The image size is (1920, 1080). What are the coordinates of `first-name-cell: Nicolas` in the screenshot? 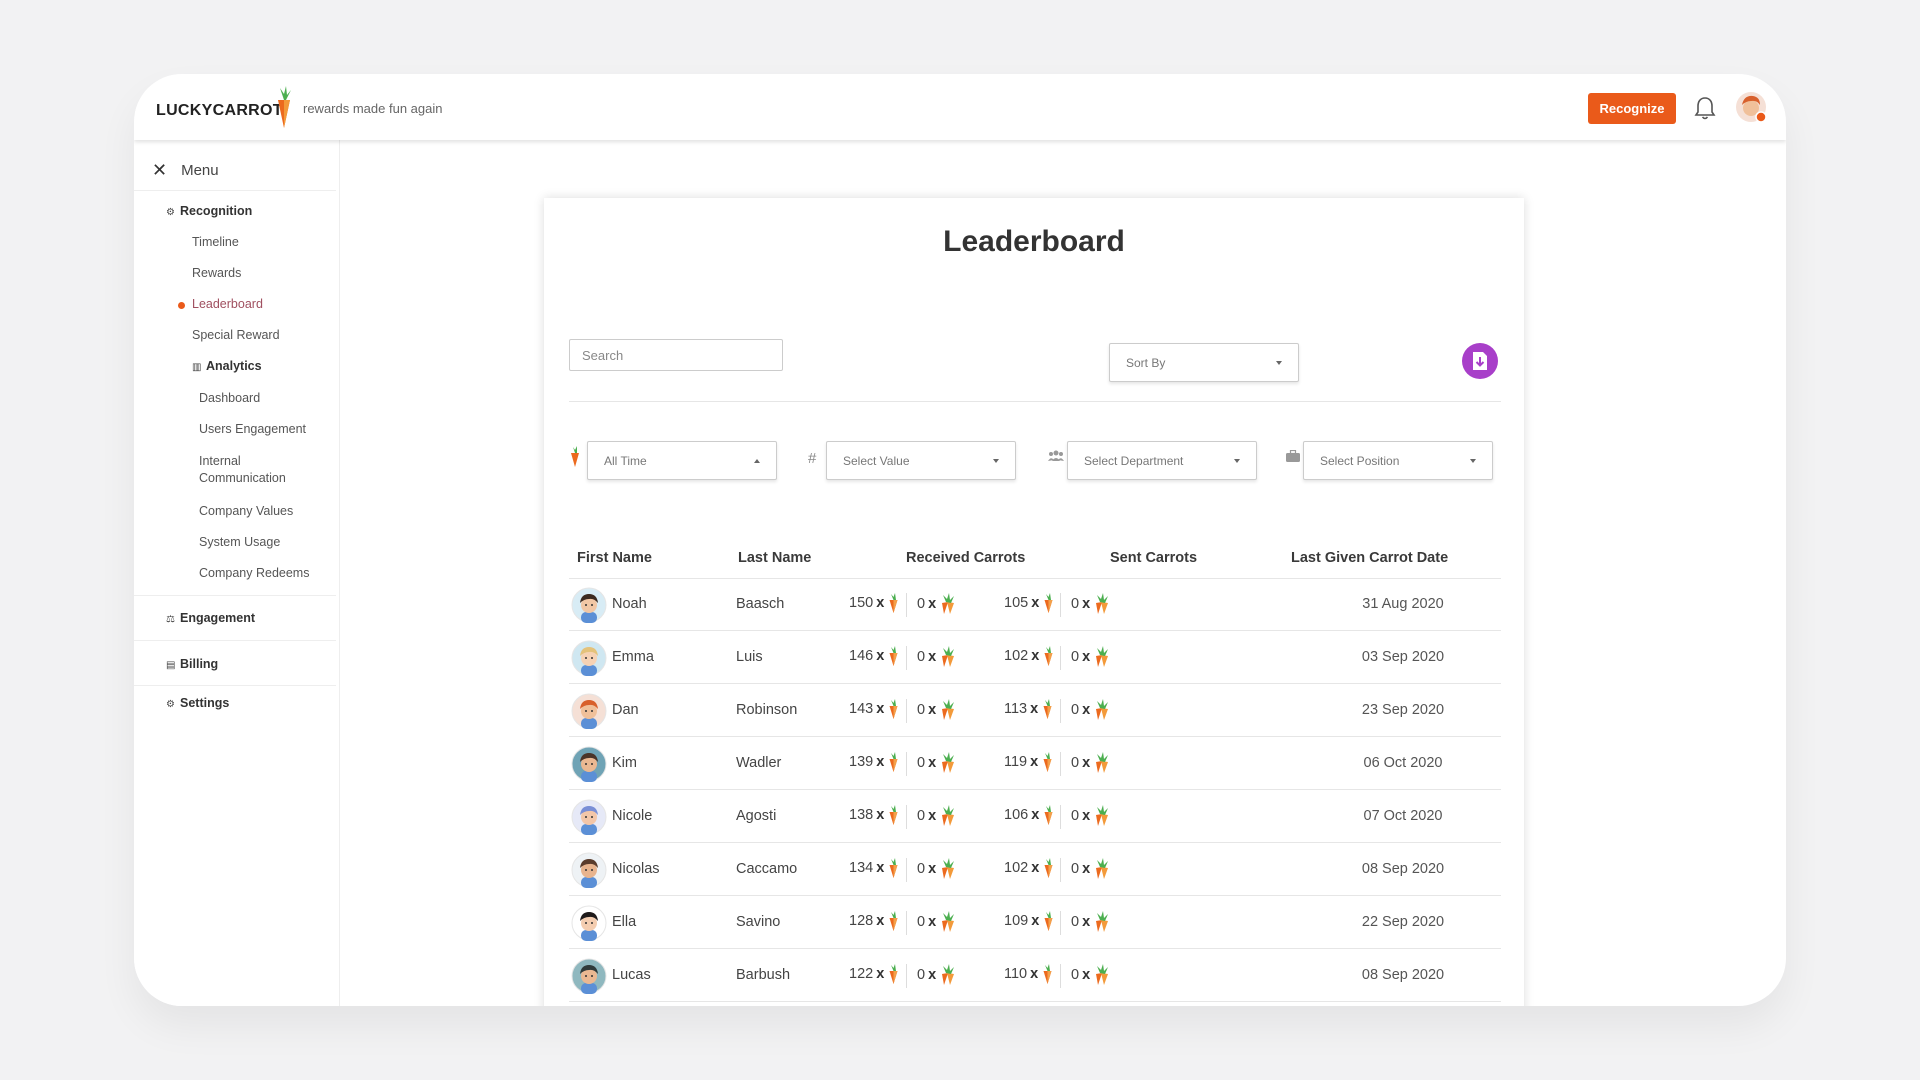 It's located at (636, 869).